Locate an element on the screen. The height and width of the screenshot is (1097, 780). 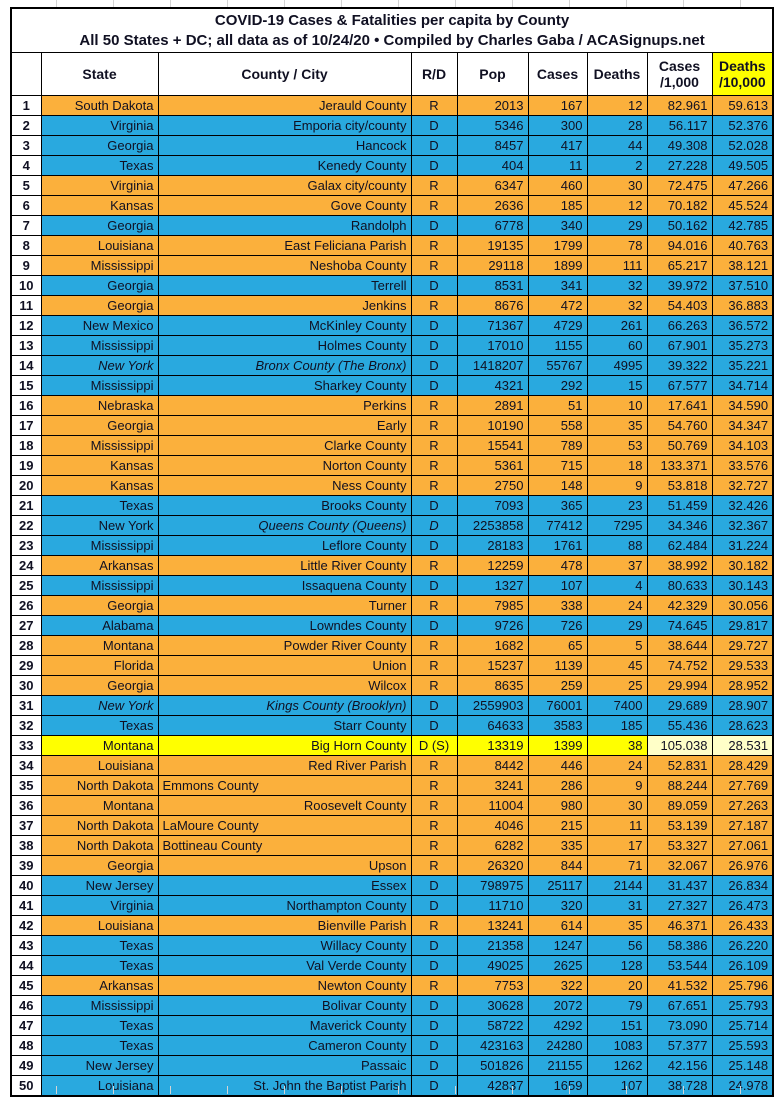
cell-cases: 4729 is located at coordinates (557, 325).